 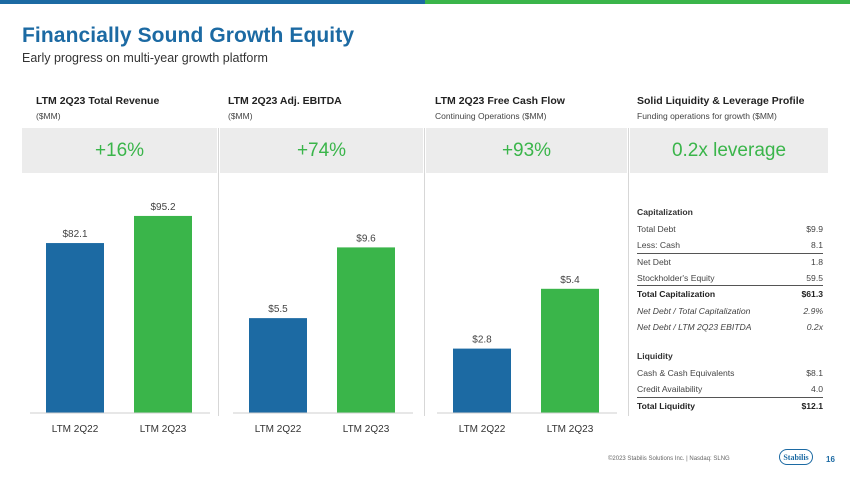 I want to click on row-value: 0.2x, so click(x=814, y=326).